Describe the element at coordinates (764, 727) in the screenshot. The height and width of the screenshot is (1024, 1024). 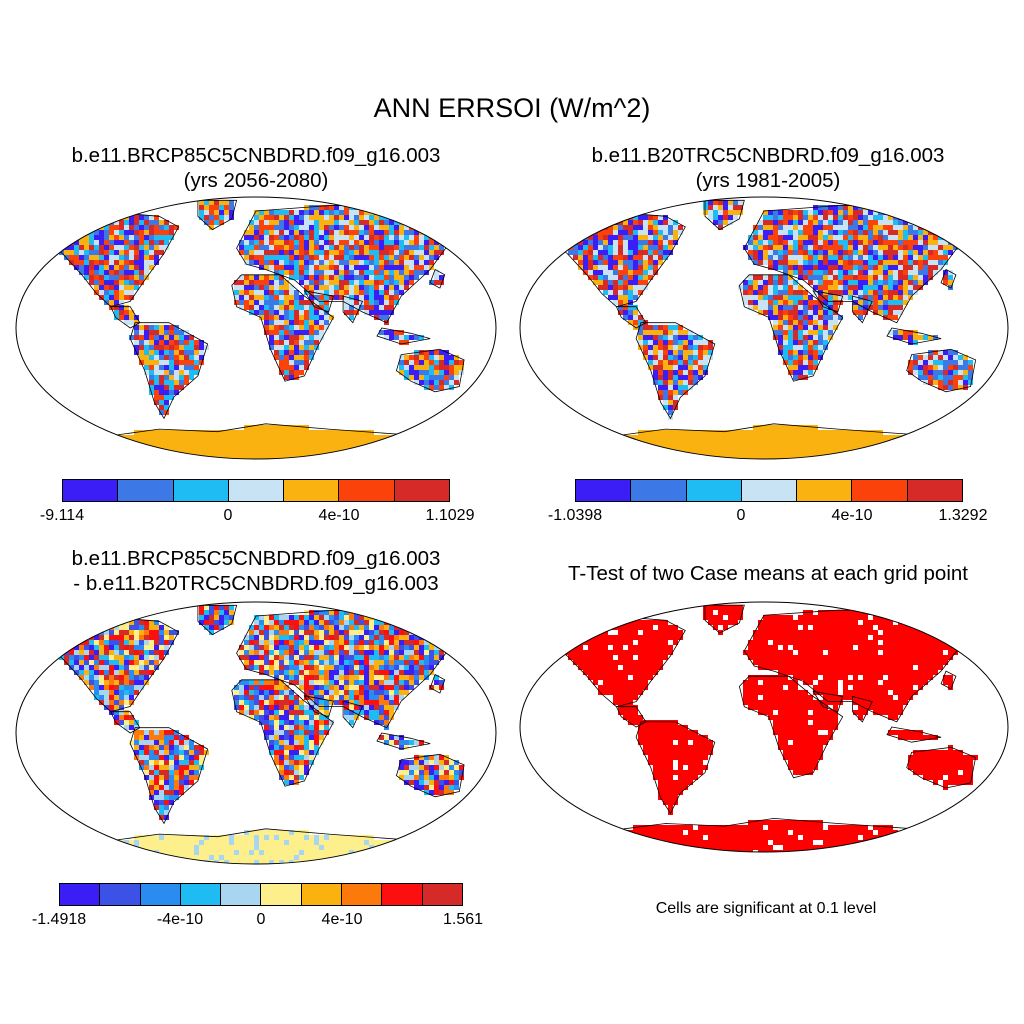
I see `panel4-map` at that location.